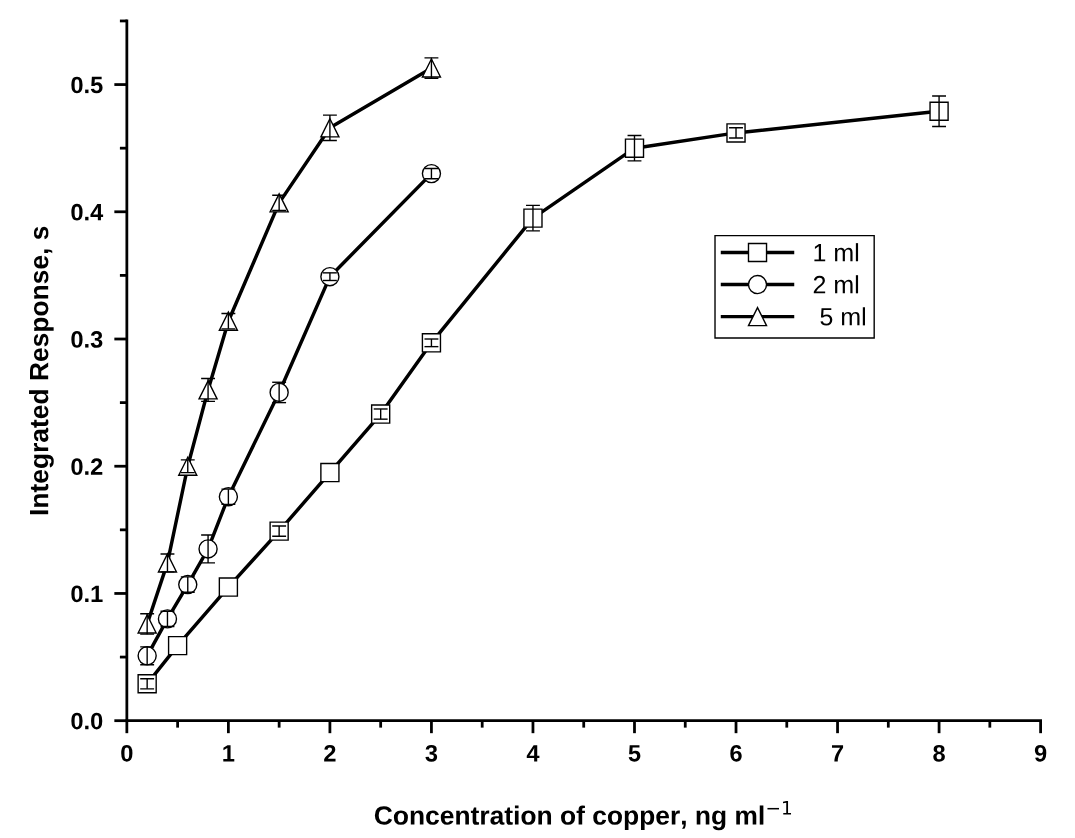 The width and height of the screenshot is (1075, 838). What do you see at coordinates (843, 316) in the screenshot?
I see `legend-label: 5 ml` at bounding box center [843, 316].